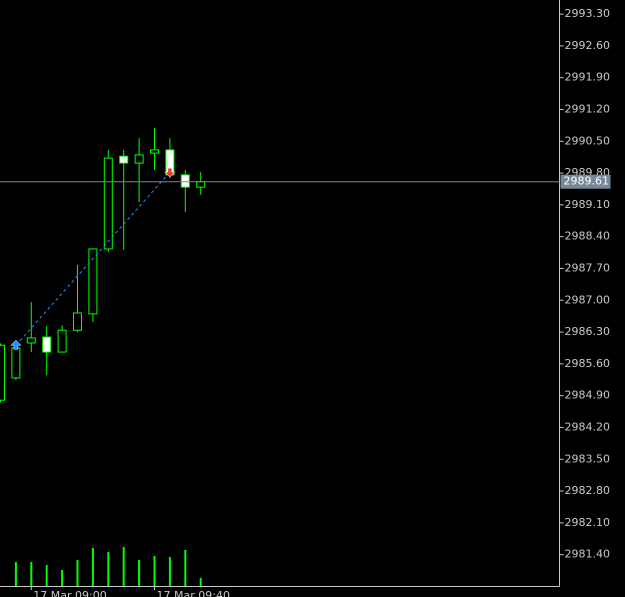 Image resolution: width=625 pixels, height=597 pixels. What do you see at coordinates (588, 458) in the screenshot?
I see `y-tick-label: 2983.50` at bounding box center [588, 458].